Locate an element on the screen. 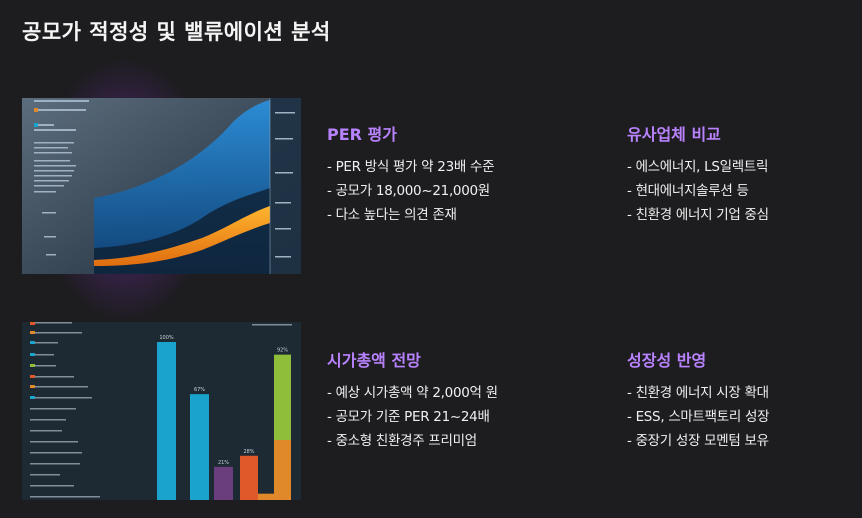 The height and width of the screenshot is (518, 862). area-chart-image is located at coordinates (161, 186).